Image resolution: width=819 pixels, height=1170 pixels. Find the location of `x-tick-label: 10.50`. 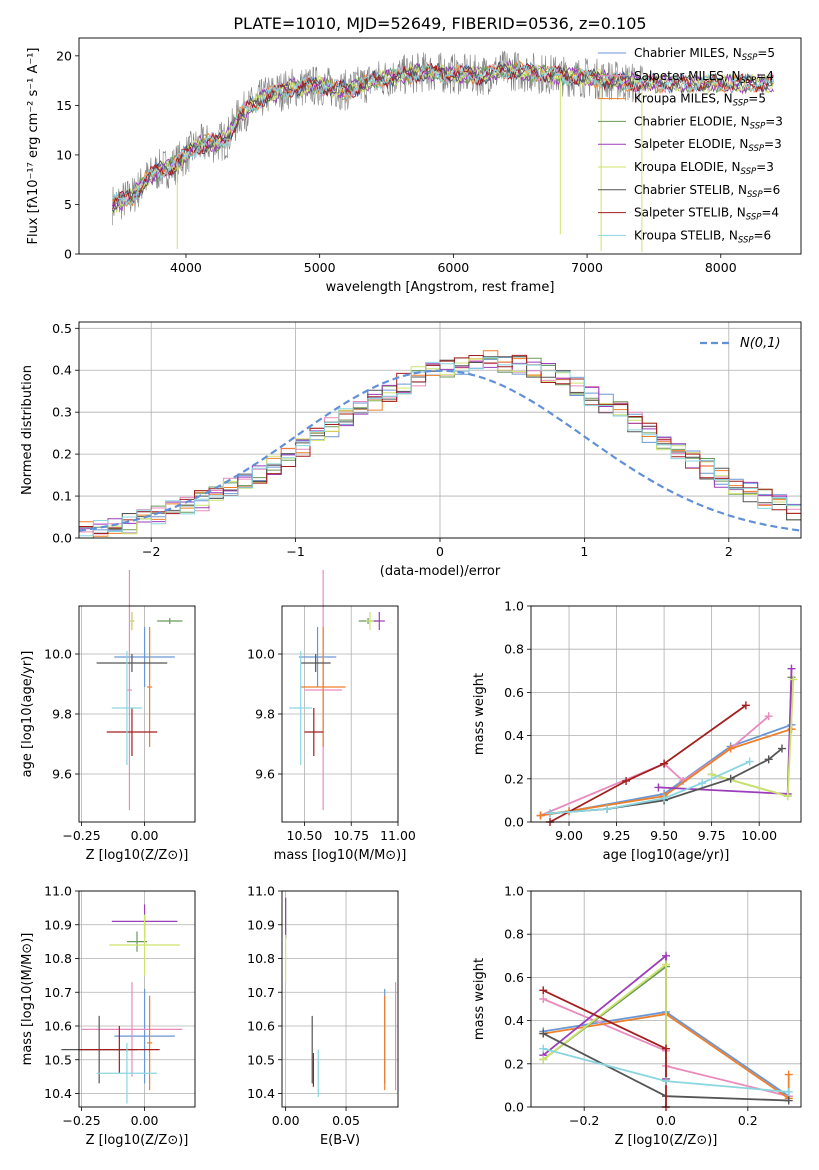

x-tick-label: 10.50 is located at coordinates (305, 835).